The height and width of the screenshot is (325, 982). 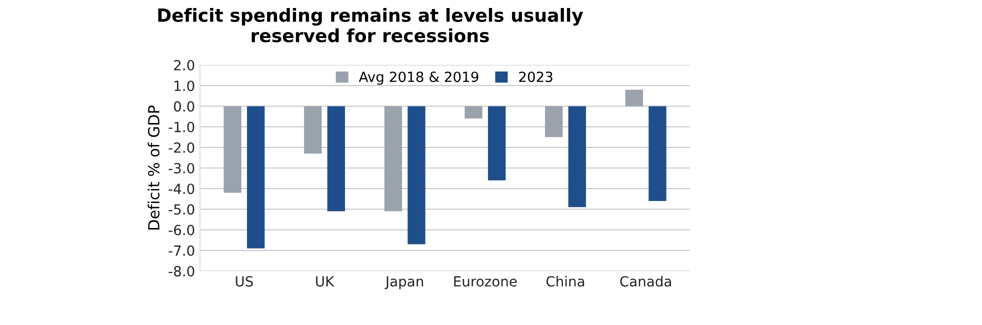 I want to click on y-tick-label: -3.0, so click(x=181, y=168).